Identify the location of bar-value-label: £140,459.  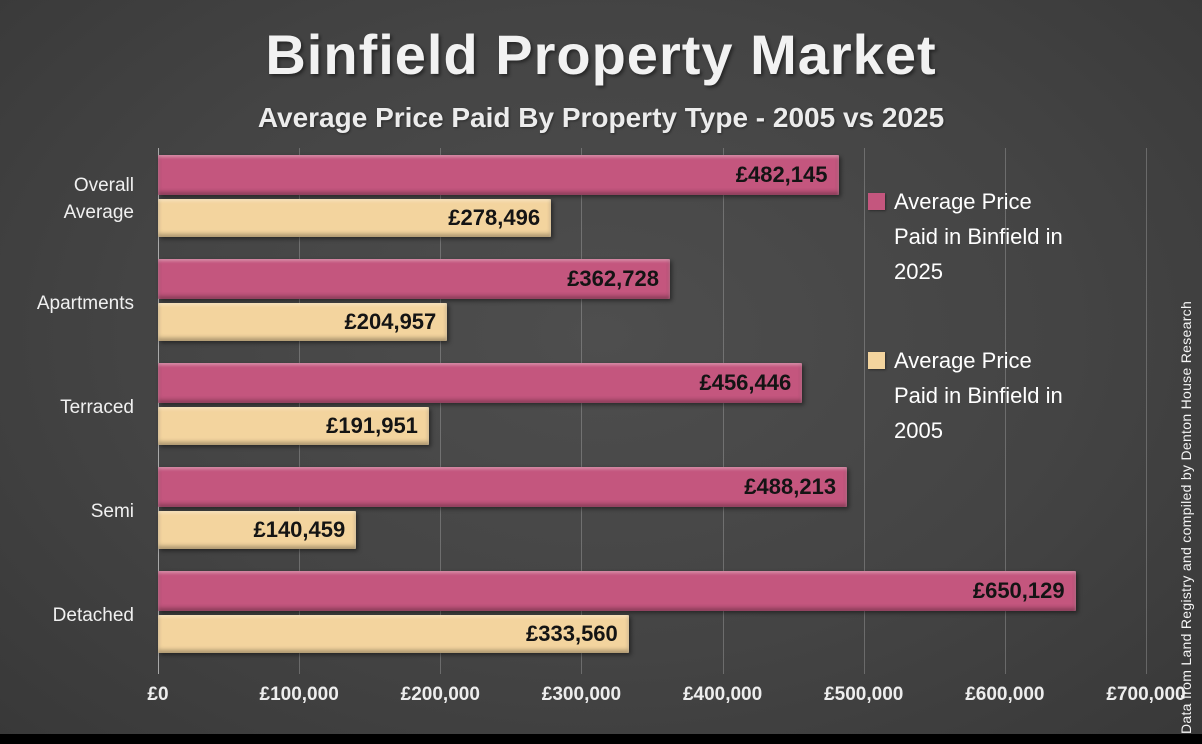
(299, 529).